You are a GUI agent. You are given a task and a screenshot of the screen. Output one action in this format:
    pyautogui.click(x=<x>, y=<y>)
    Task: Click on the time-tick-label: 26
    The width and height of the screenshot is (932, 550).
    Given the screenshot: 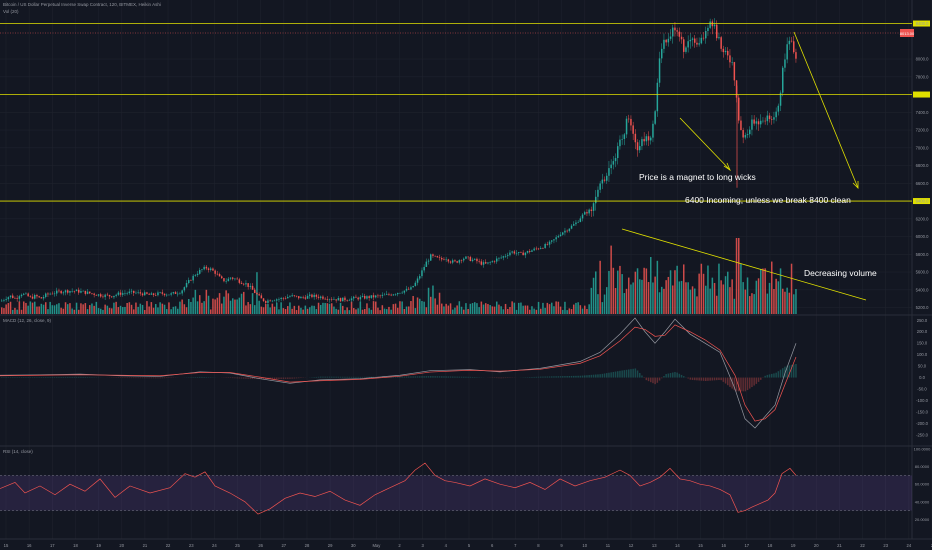 What is the action you would take?
    pyautogui.click(x=260, y=545)
    